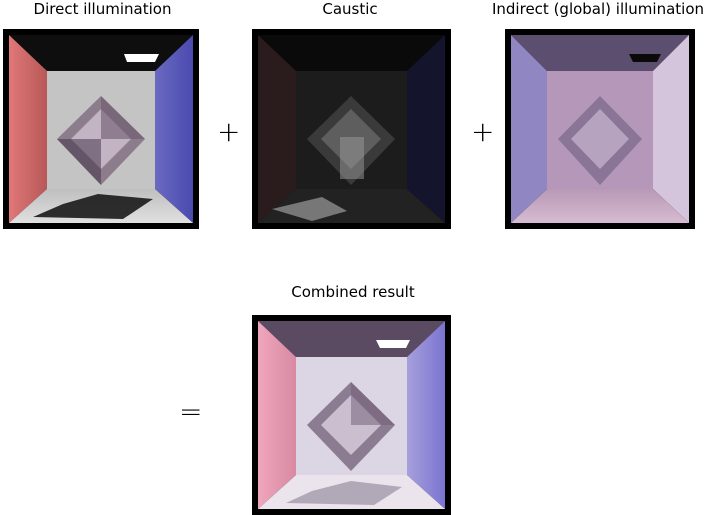 Image resolution: width=719 pixels, height=515 pixels. What do you see at coordinates (598, 9) in the screenshot?
I see `label-indirect-illumination: Indirect (global) illumination` at bounding box center [598, 9].